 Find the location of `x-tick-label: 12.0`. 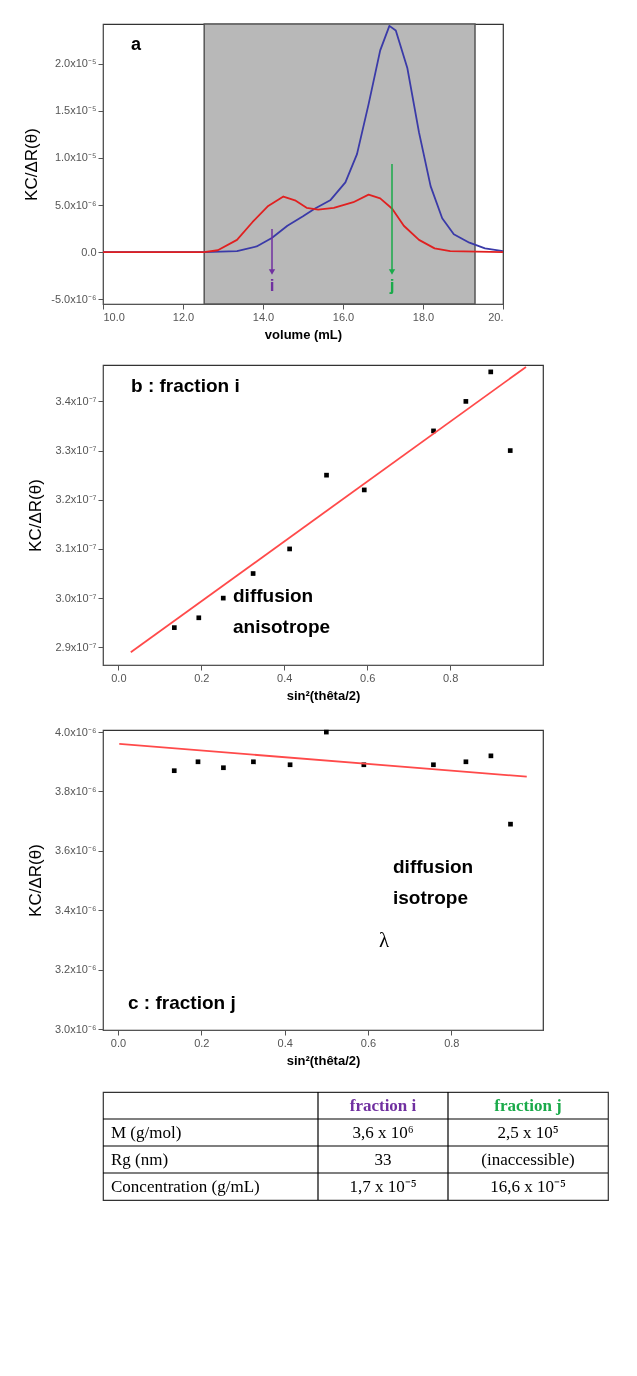

x-tick-label: 12.0 is located at coordinates (183, 316).